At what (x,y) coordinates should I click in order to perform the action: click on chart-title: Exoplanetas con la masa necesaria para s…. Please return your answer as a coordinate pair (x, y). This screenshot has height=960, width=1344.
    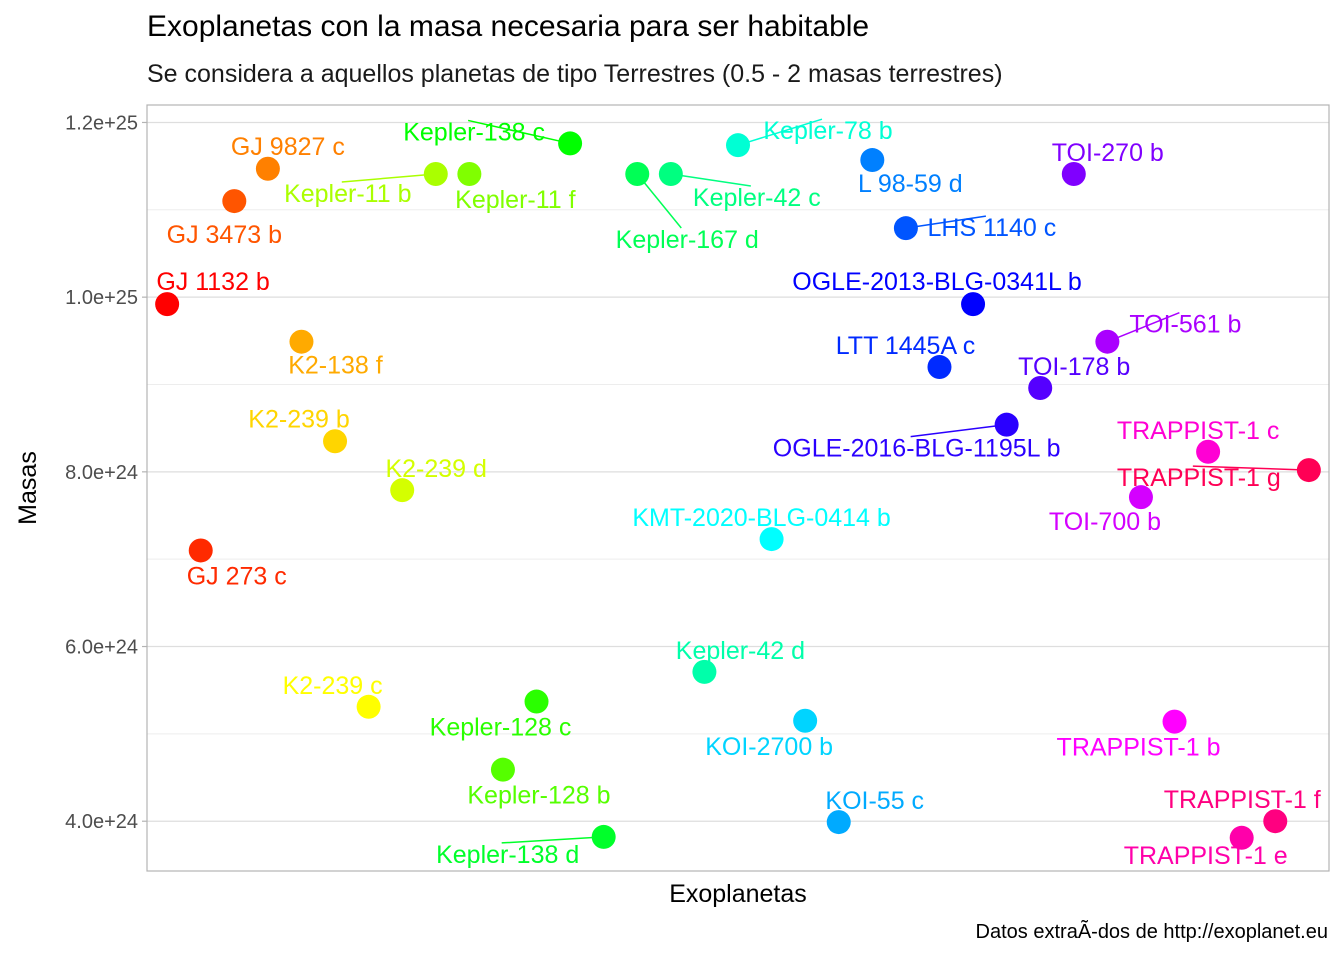
    Looking at the image, I should click on (508, 26).